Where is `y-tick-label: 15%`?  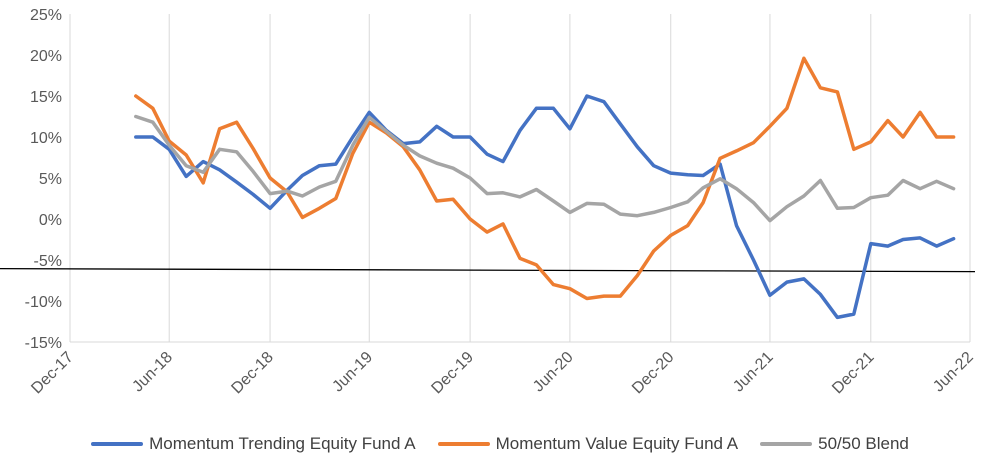 y-tick-label: 15% is located at coordinates (46, 97).